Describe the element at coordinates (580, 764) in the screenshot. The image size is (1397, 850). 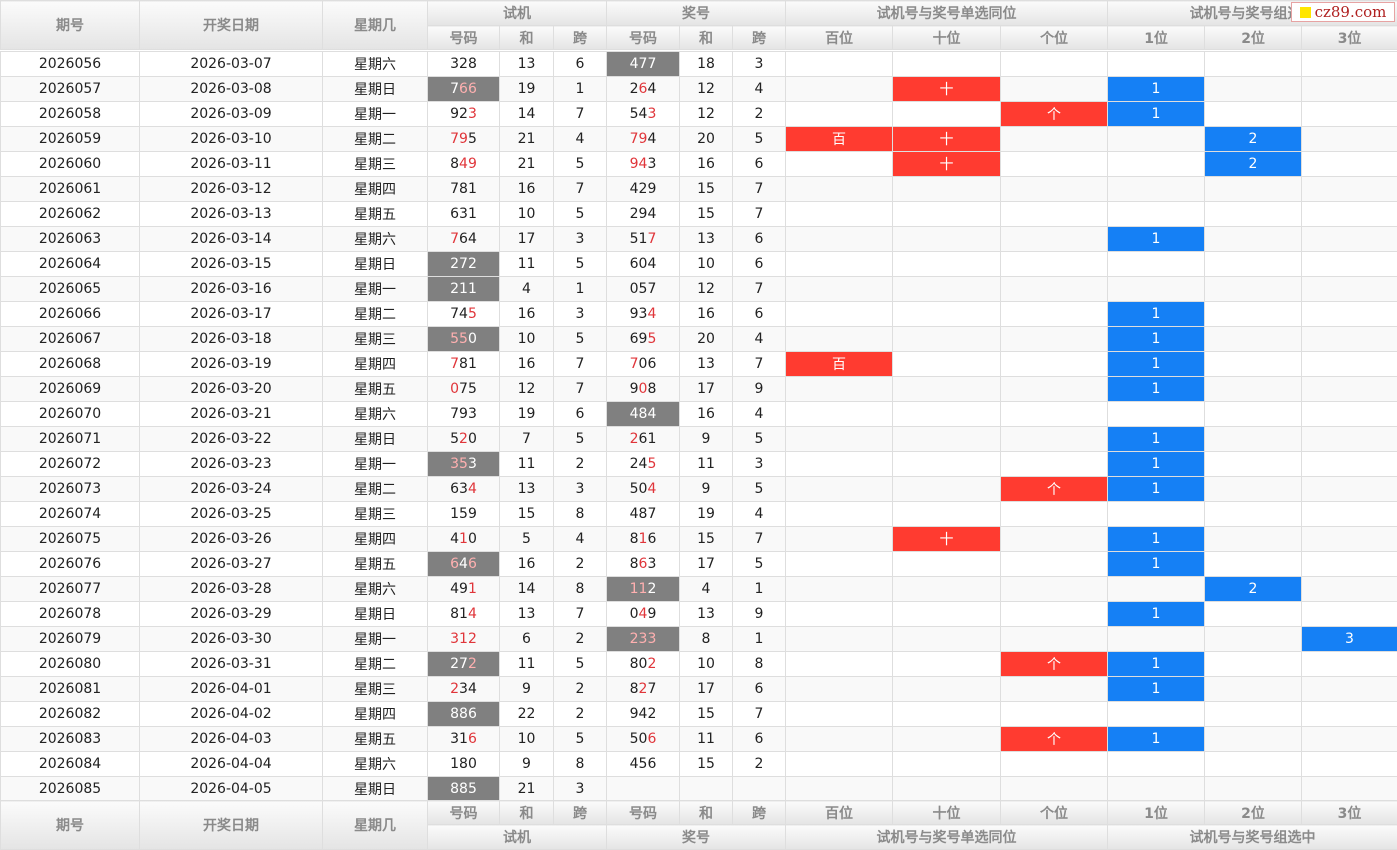
I see `trial-span-cell: 8` at that location.